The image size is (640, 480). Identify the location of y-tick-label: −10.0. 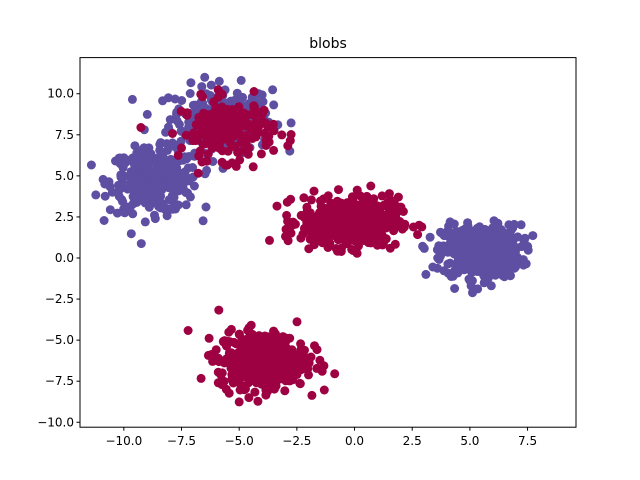
(55, 422).